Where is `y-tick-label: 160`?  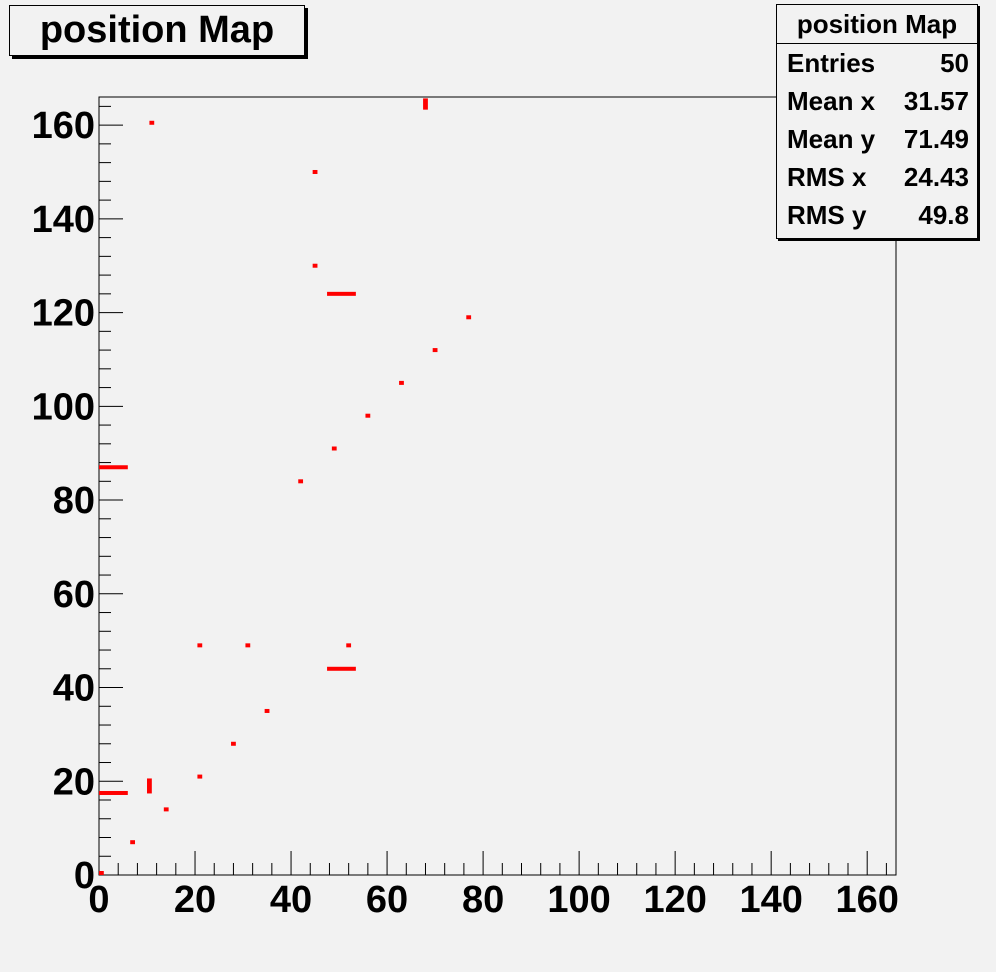 y-tick-label: 160 is located at coordinates (63, 126).